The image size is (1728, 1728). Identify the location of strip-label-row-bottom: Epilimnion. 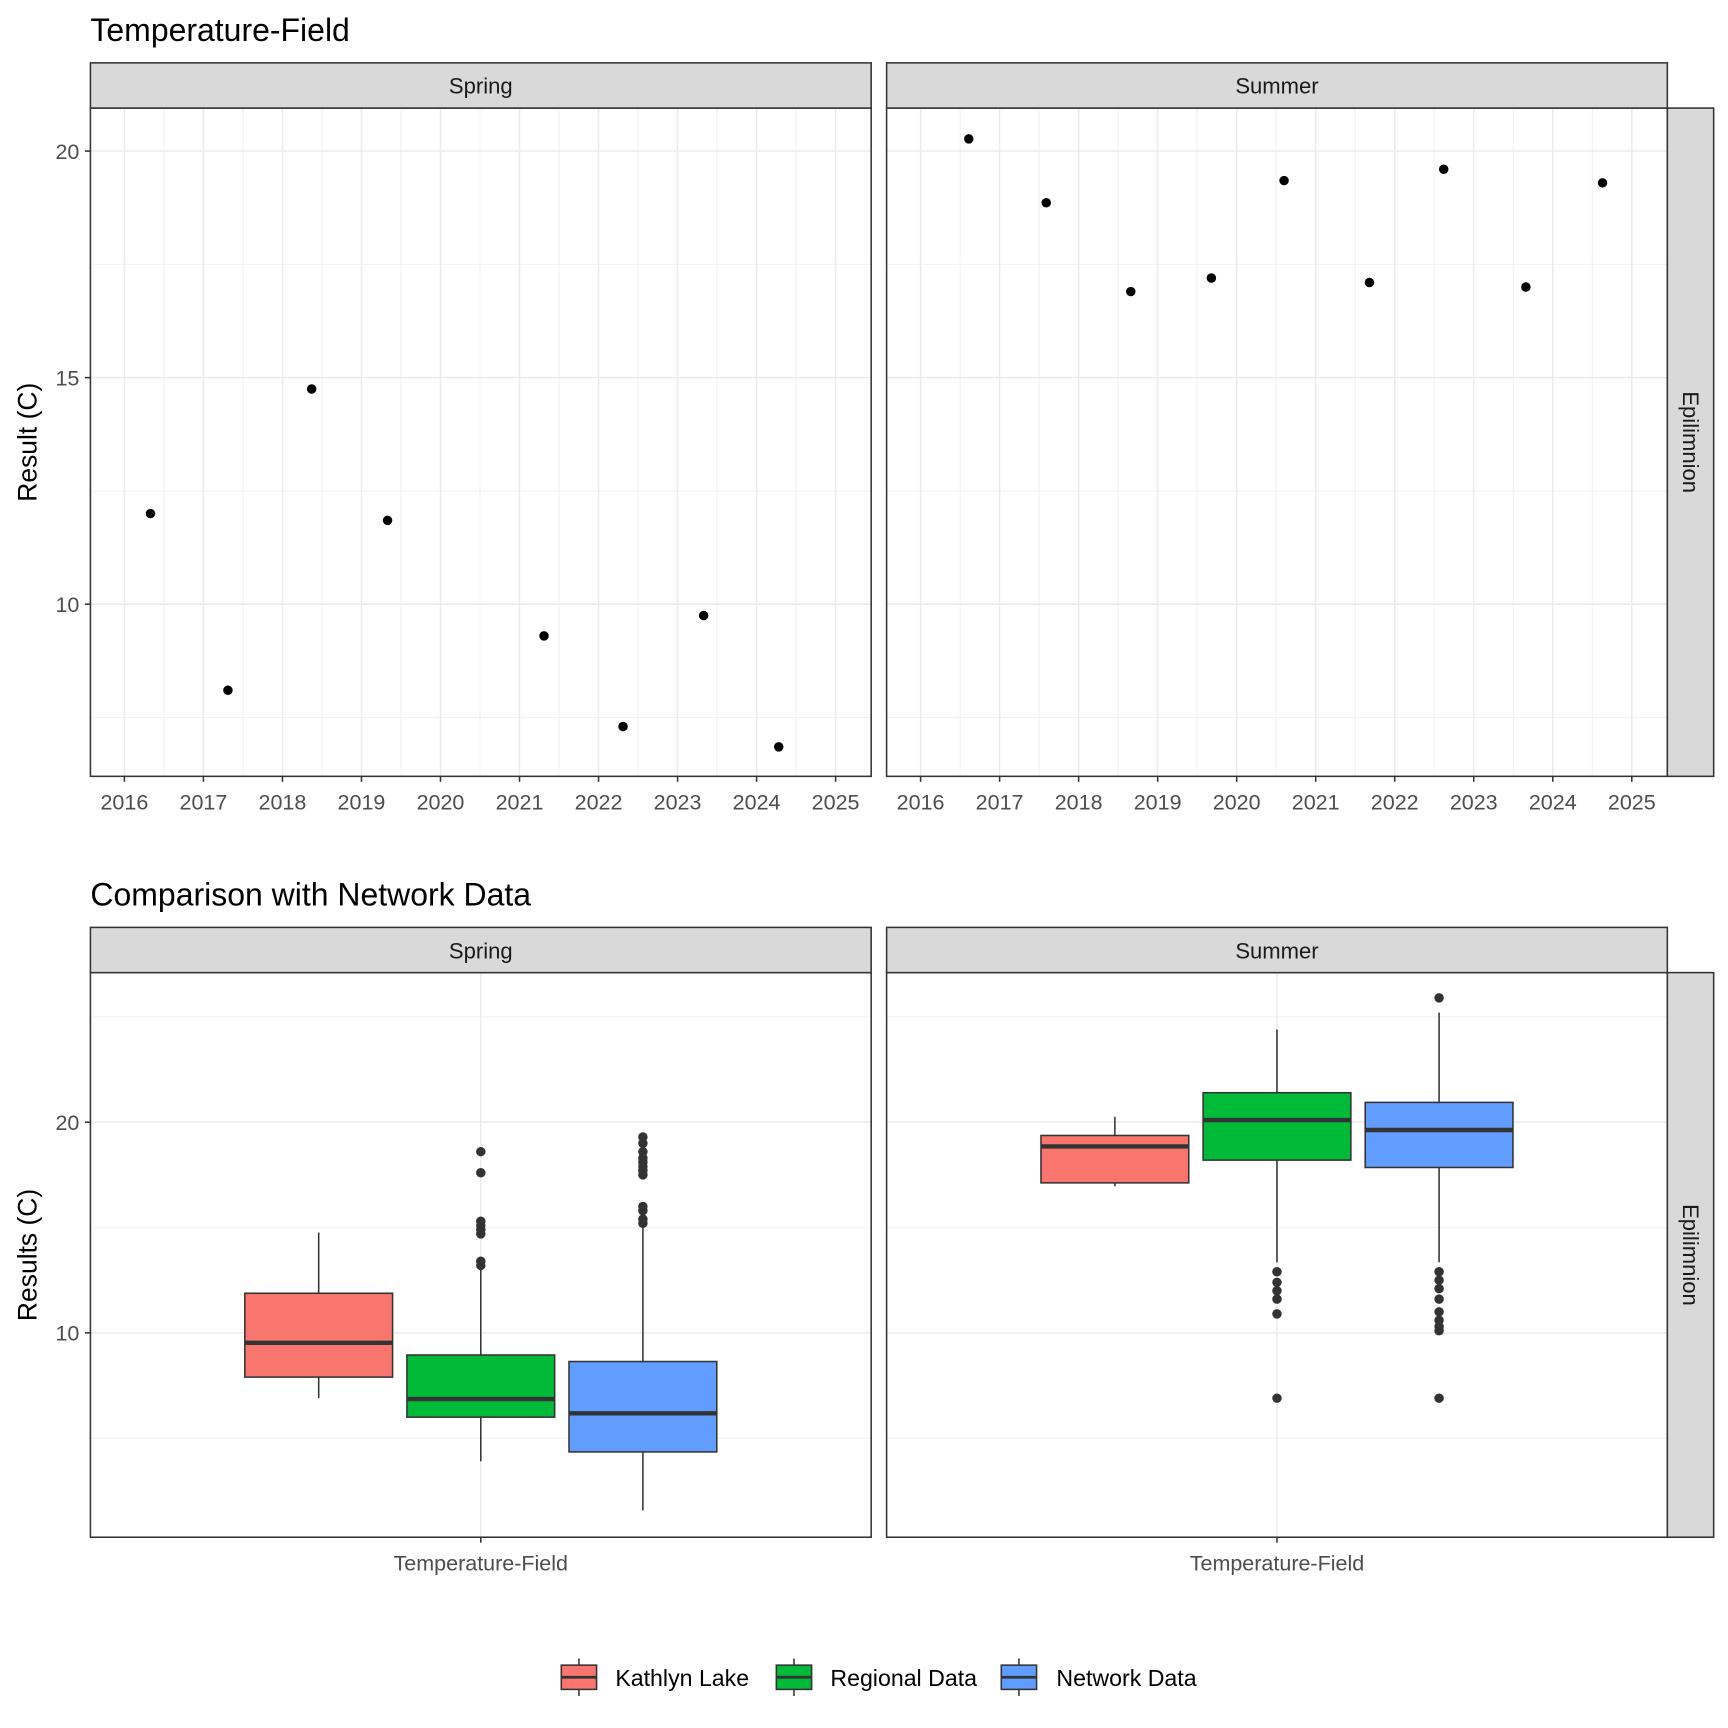
(1690, 1255).